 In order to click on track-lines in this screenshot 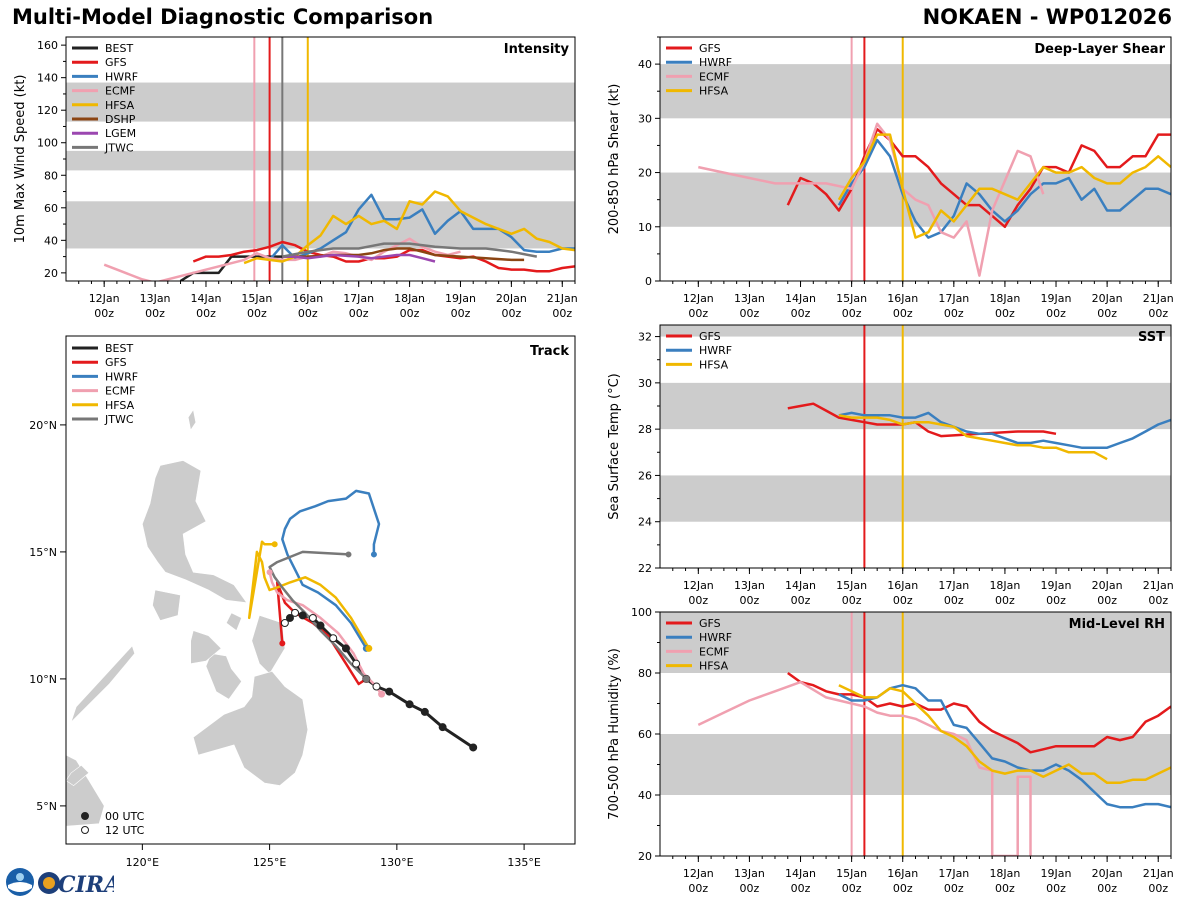, I will do `click(362, 620)`.